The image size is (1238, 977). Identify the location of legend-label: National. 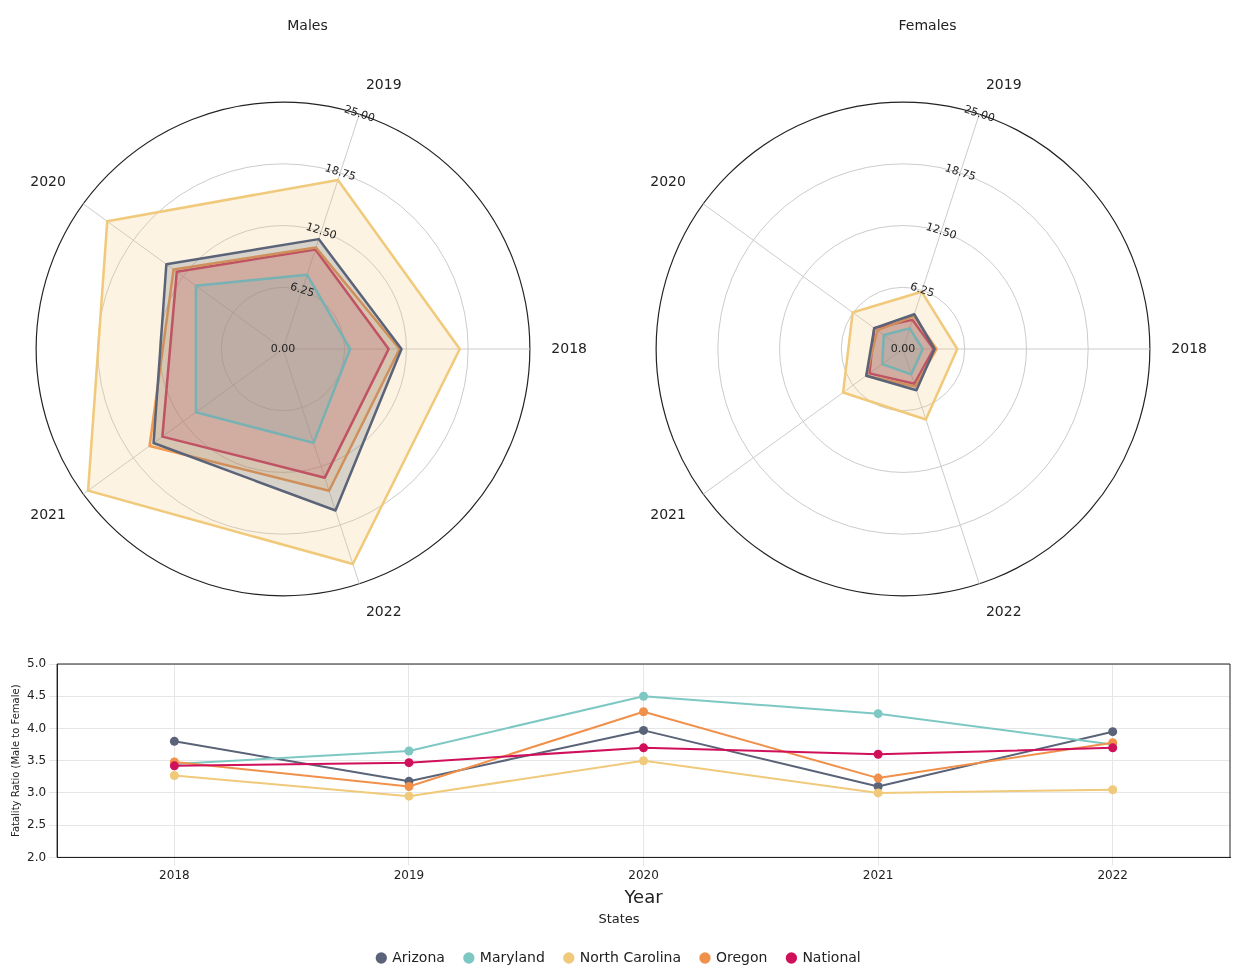
(831, 956).